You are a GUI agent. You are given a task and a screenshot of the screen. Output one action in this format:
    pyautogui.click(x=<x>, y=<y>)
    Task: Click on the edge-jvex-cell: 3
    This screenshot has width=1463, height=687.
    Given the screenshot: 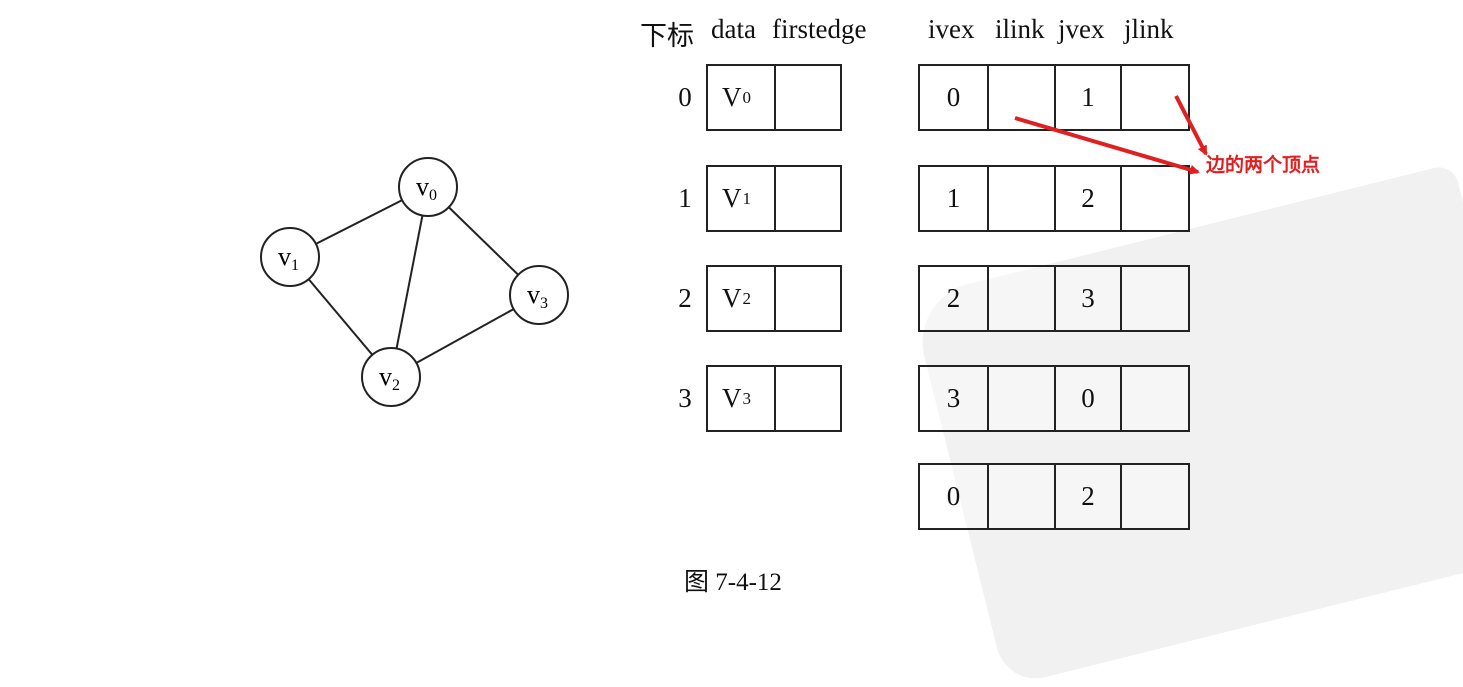 What is the action you would take?
    pyautogui.click(x=1088, y=298)
    